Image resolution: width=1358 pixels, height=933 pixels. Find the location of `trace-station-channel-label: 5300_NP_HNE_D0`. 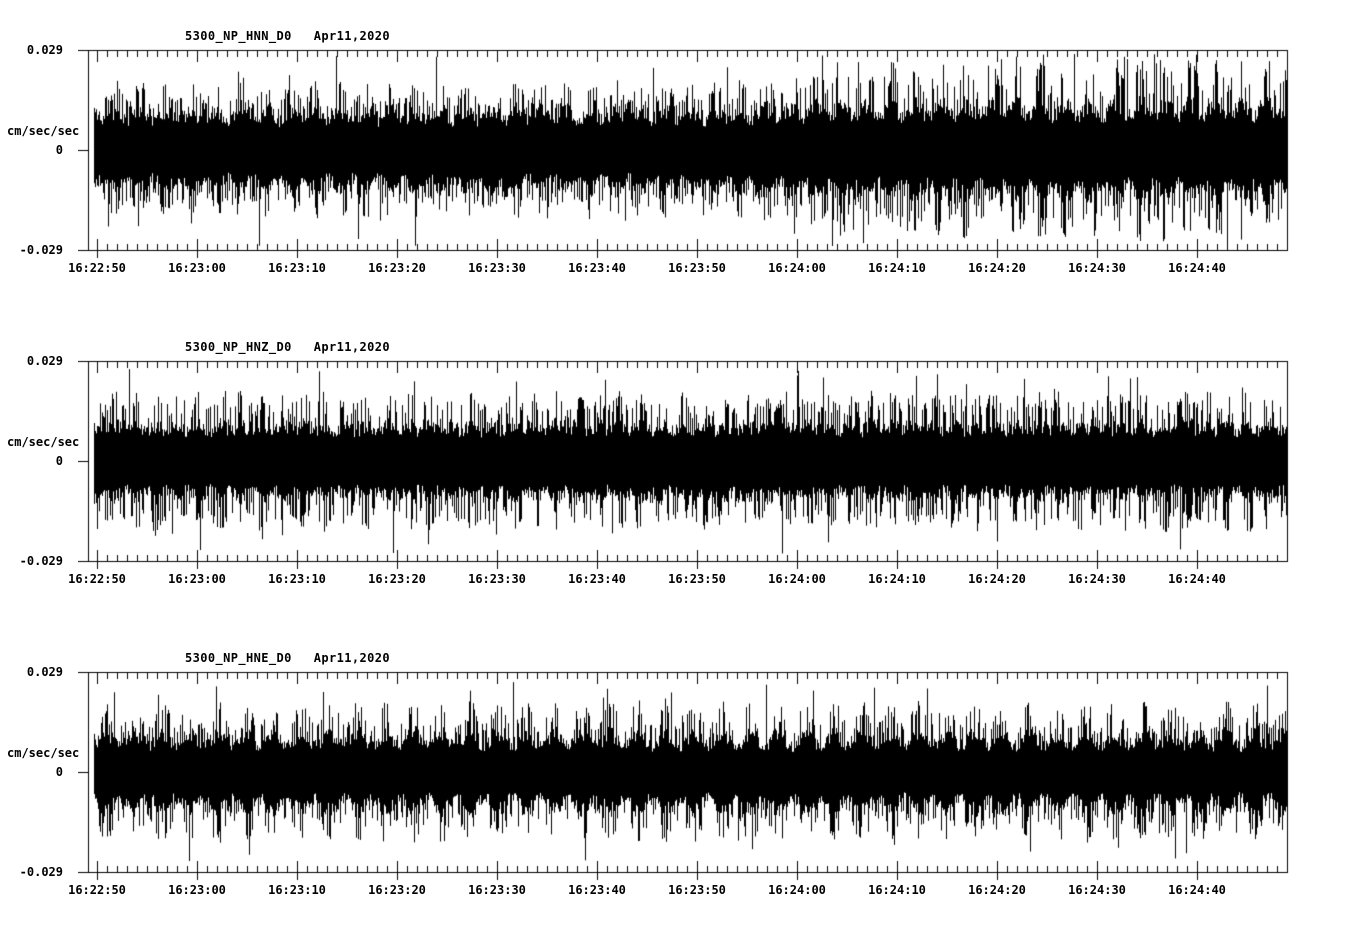

trace-station-channel-label: 5300_NP_HNE_D0 is located at coordinates (238, 658).